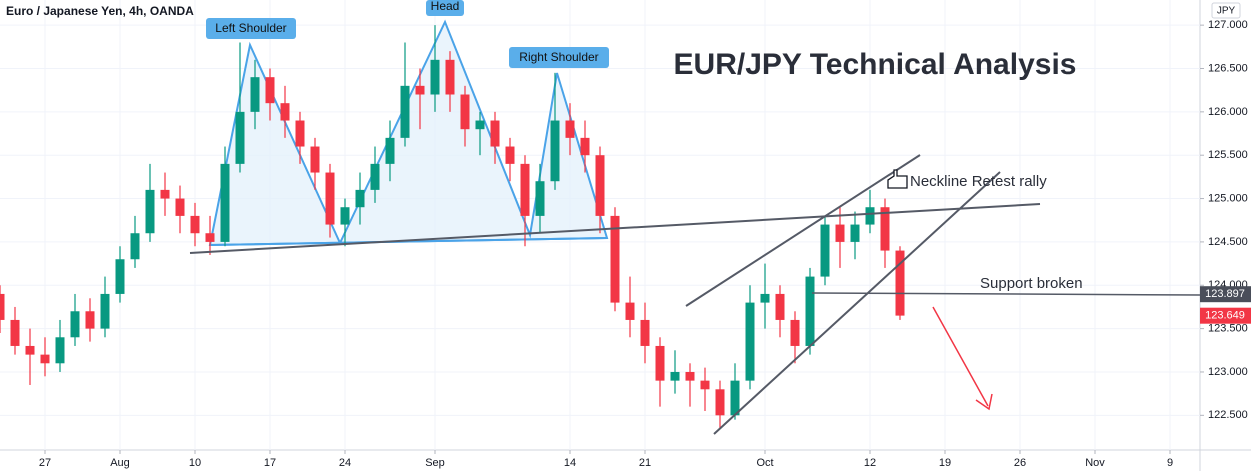 The image size is (1251, 471). Describe the element at coordinates (345, 463) in the screenshot. I see `x-tick-label: 24` at that location.